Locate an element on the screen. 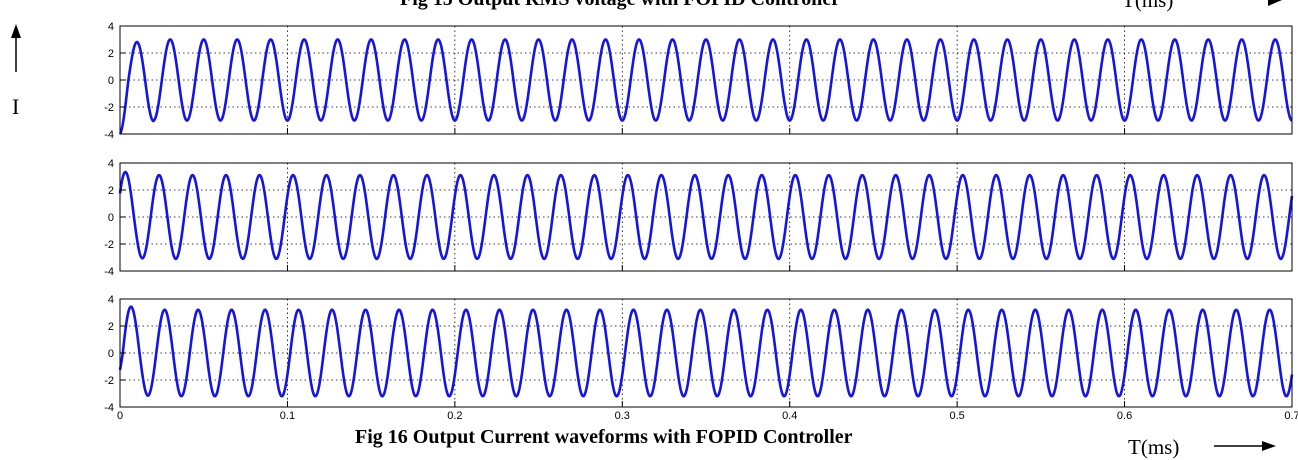 The height and width of the screenshot is (460, 1298). x-tick-label: 0 is located at coordinates (120, 416).